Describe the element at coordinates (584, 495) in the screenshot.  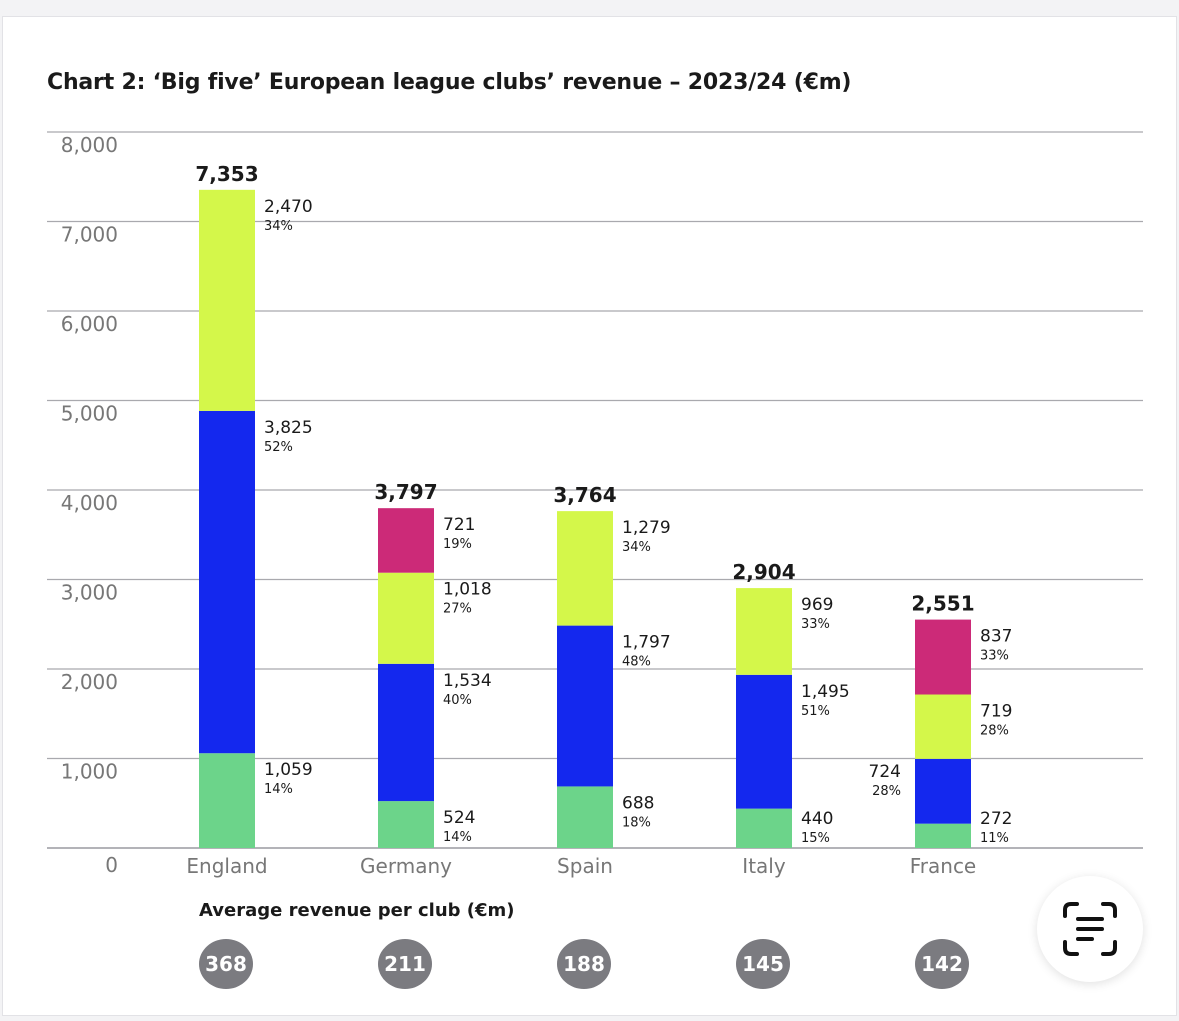
I see `total-label-spain: 3,764` at that location.